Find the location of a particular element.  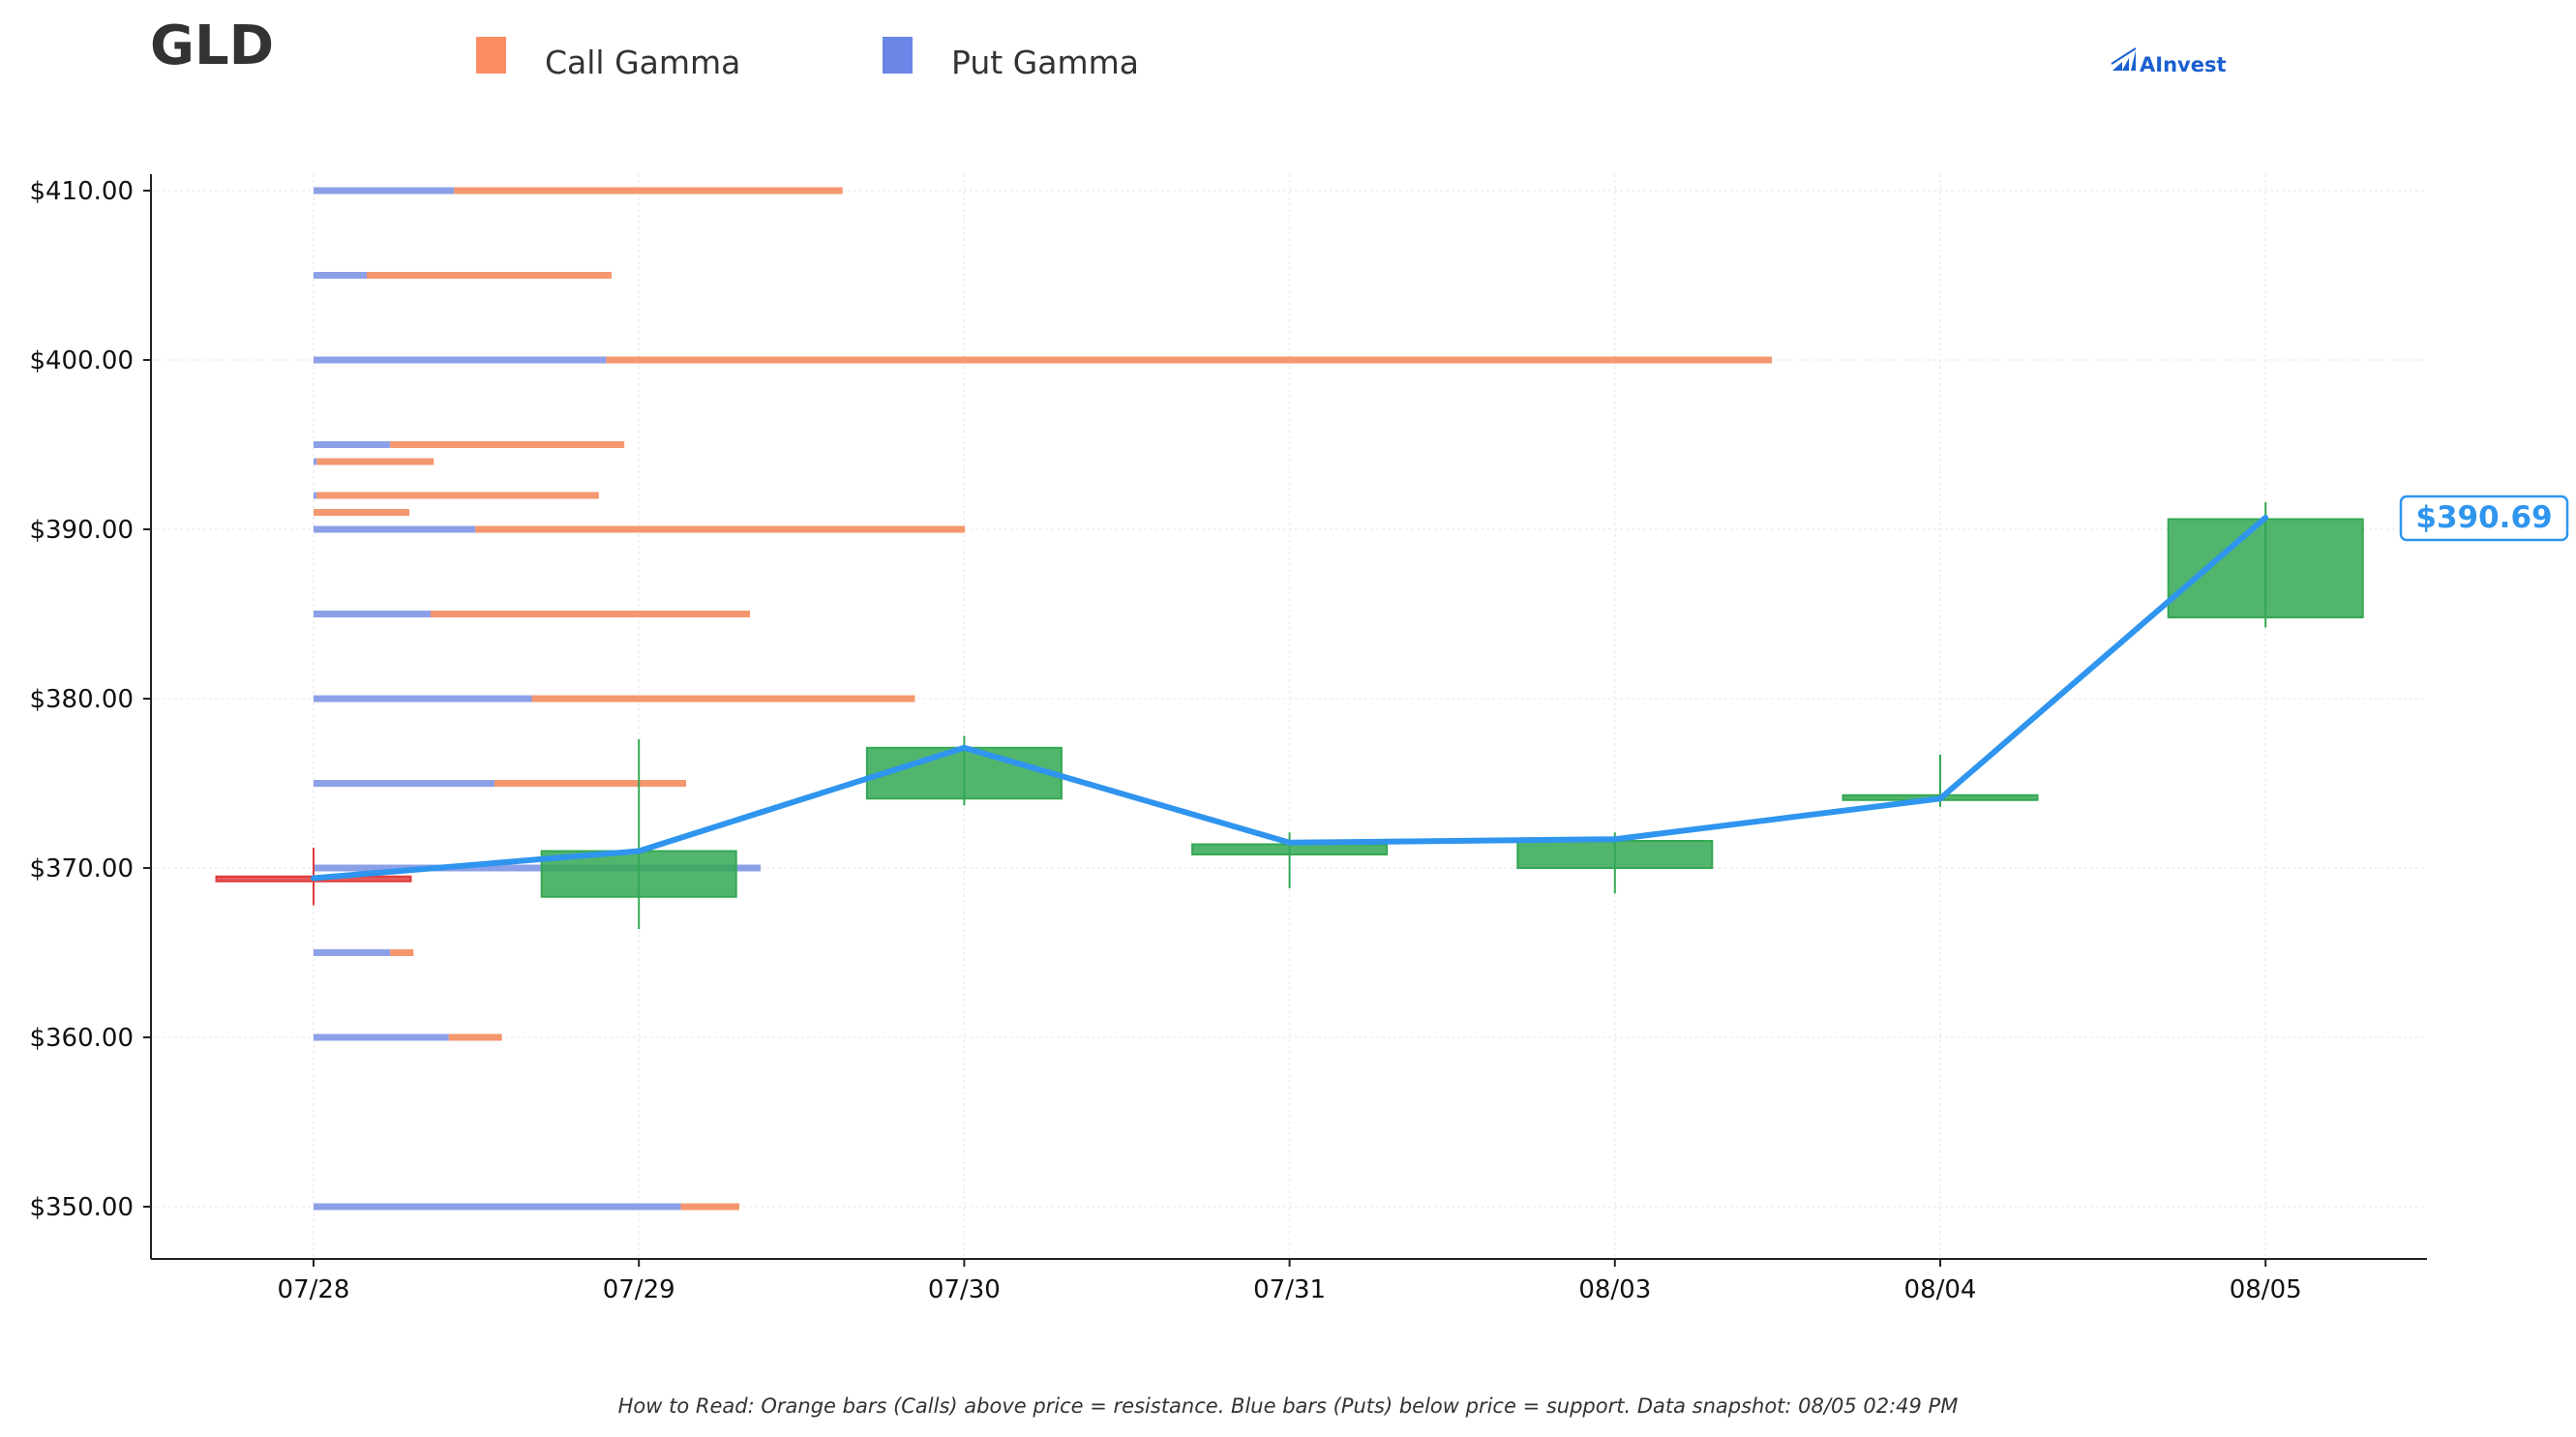

x-tick-label: 07/30 is located at coordinates (964, 1289).